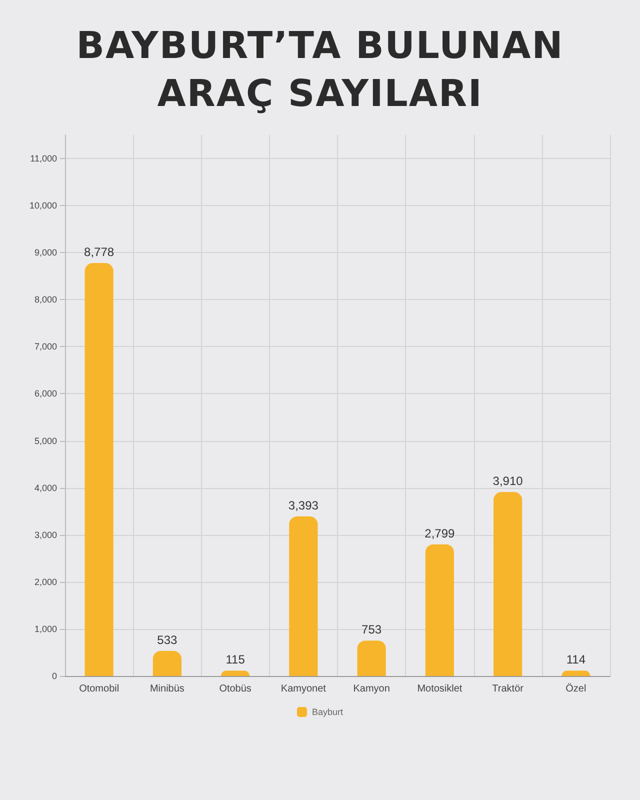  What do you see at coordinates (328, 712) in the screenshot?
I see `legend-label: Bayburt` at bounding box center [328, 712].